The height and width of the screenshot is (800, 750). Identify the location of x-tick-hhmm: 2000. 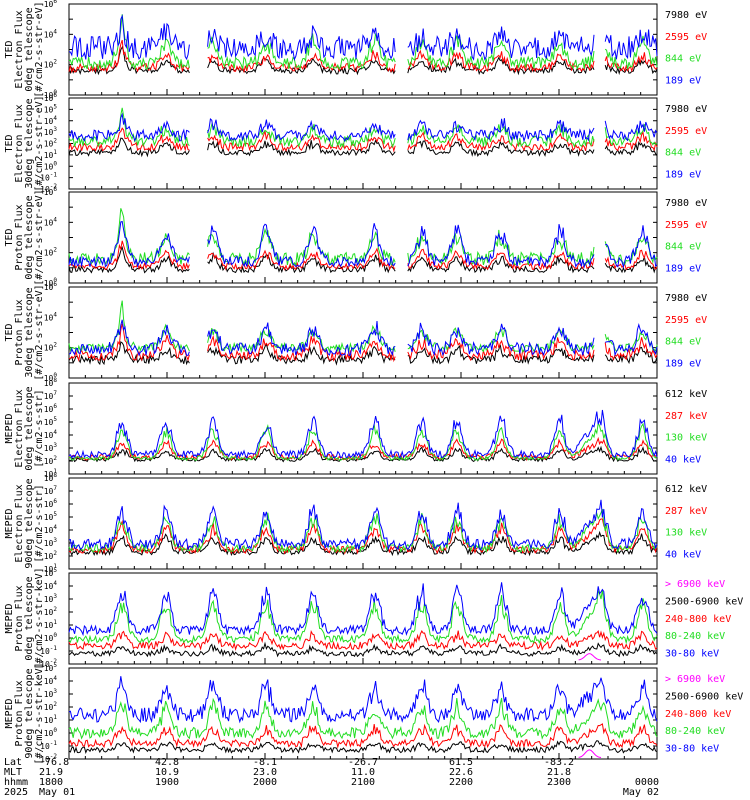
(265, 782).